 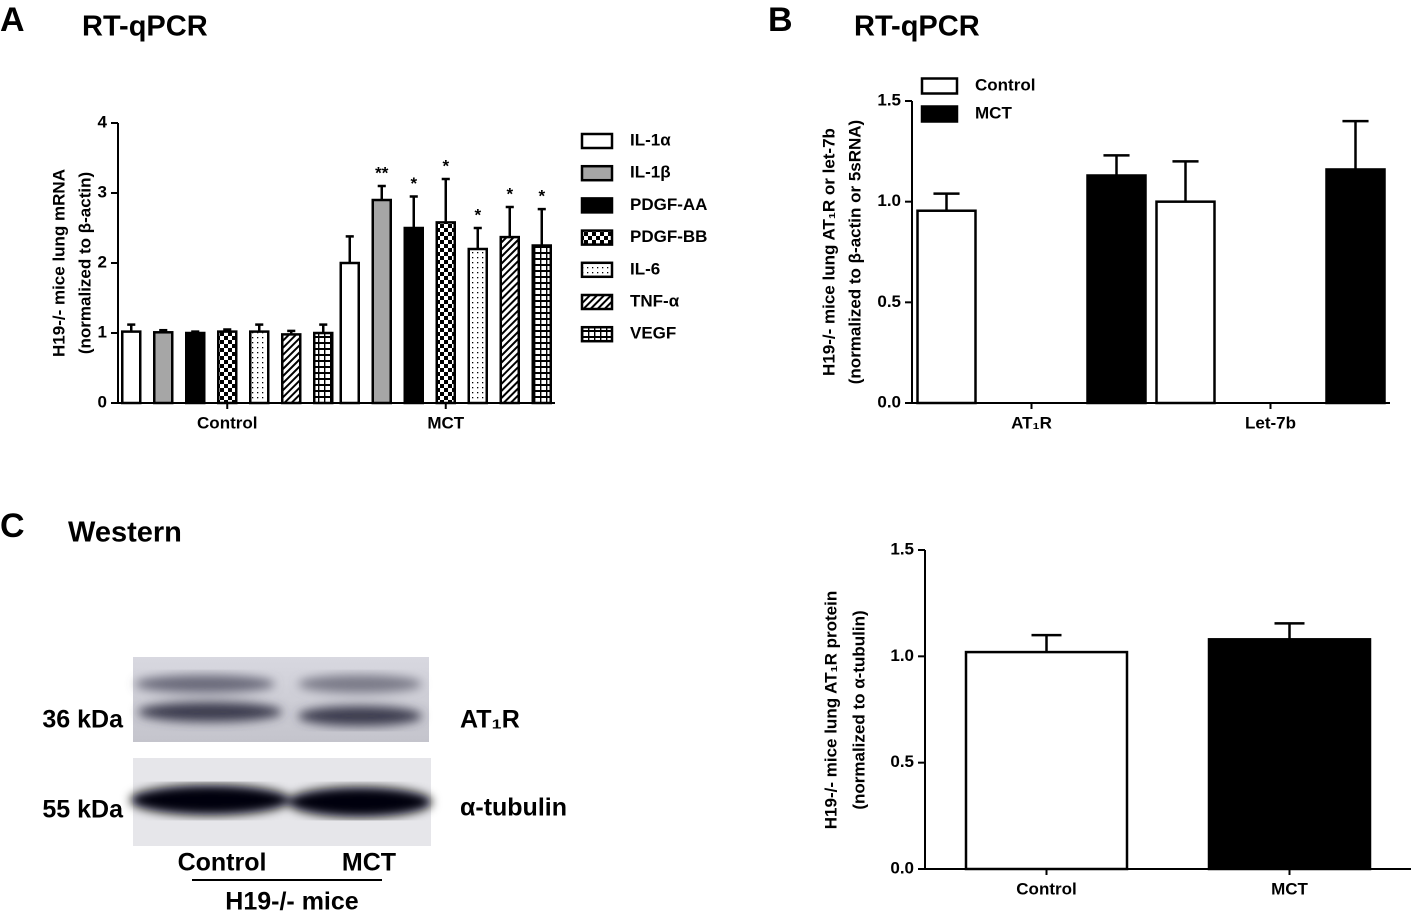 I want to click on legend-label: MCT, so click(x=993, y=112).